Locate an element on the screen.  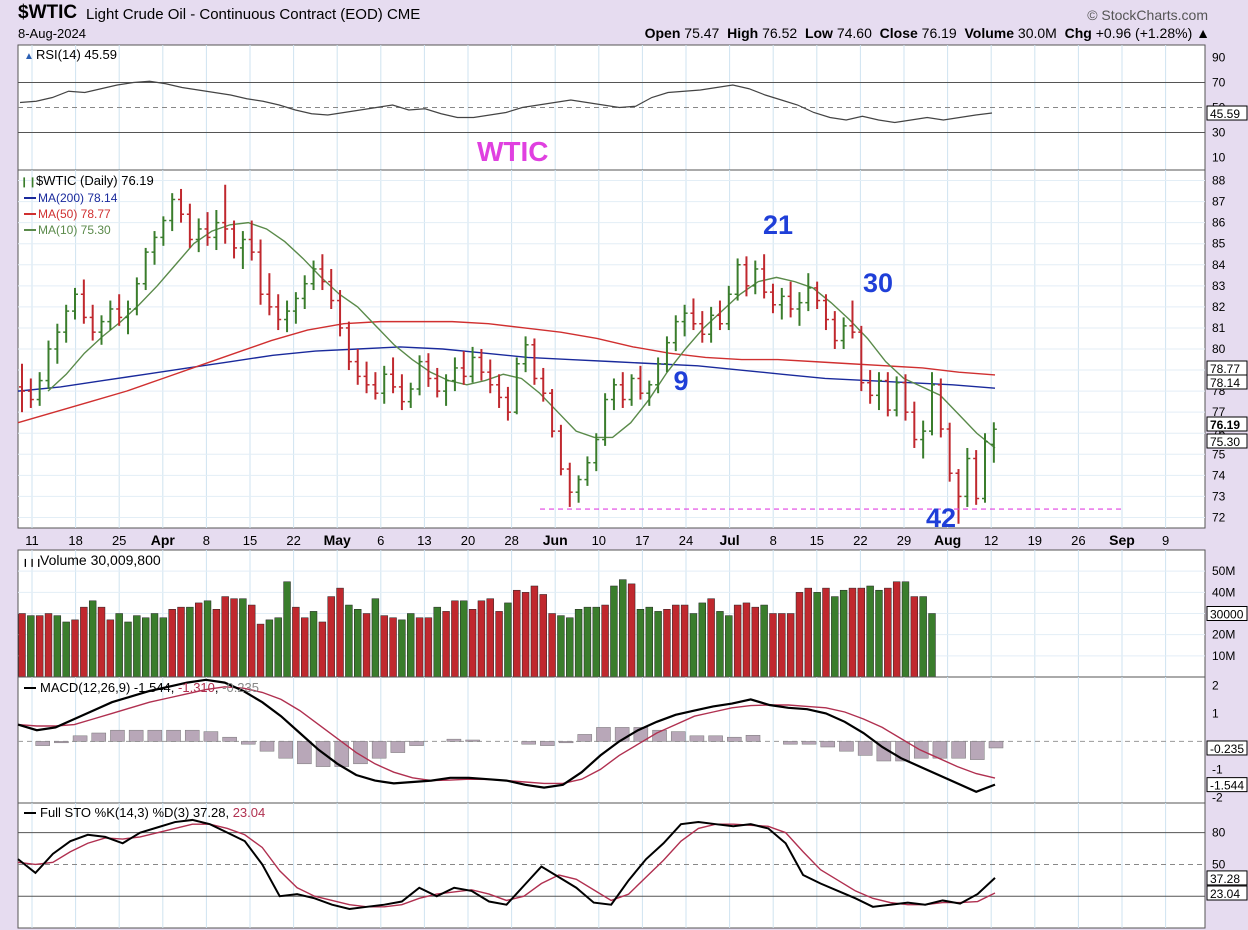
price-tick-label: 85 is located at coordinates (1219, 244).